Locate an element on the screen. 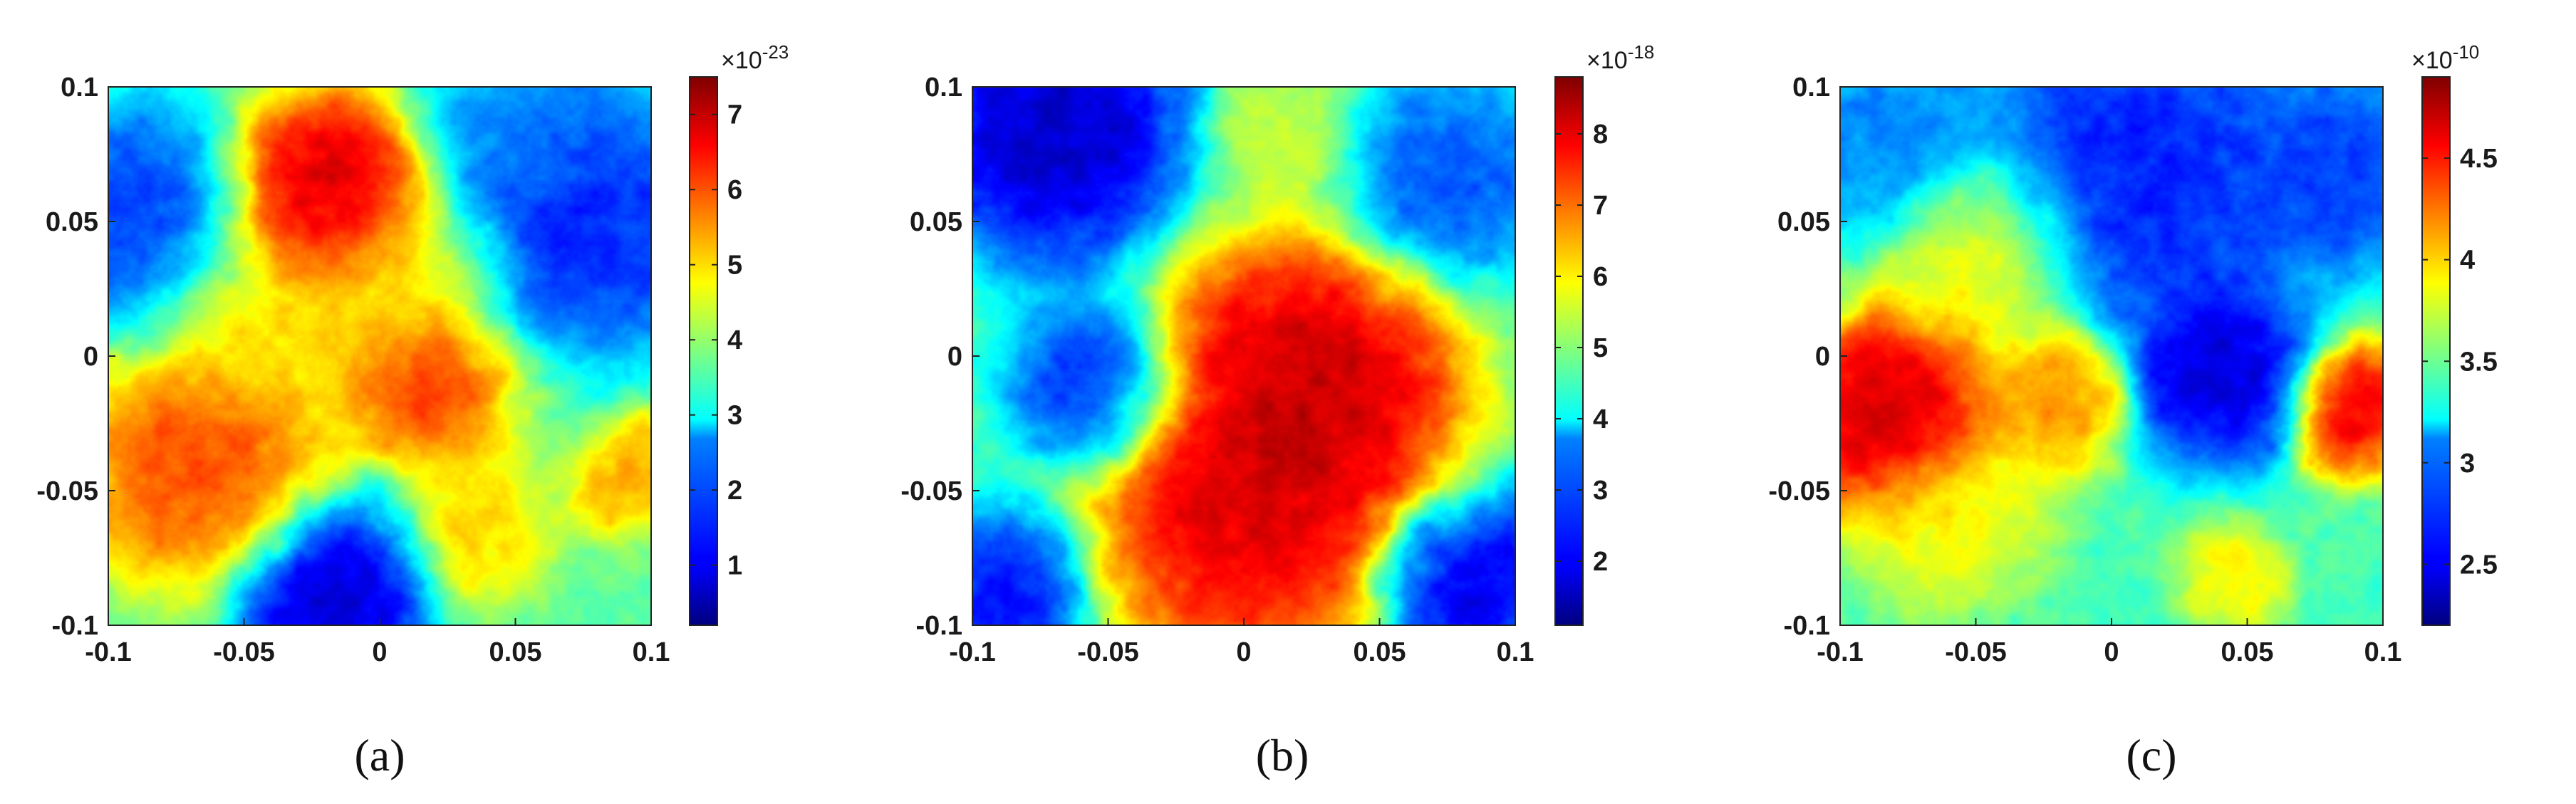 The image size is (2576, 804). colorbar-tick-label: 2.5 is located at coordinates (2479, 565).